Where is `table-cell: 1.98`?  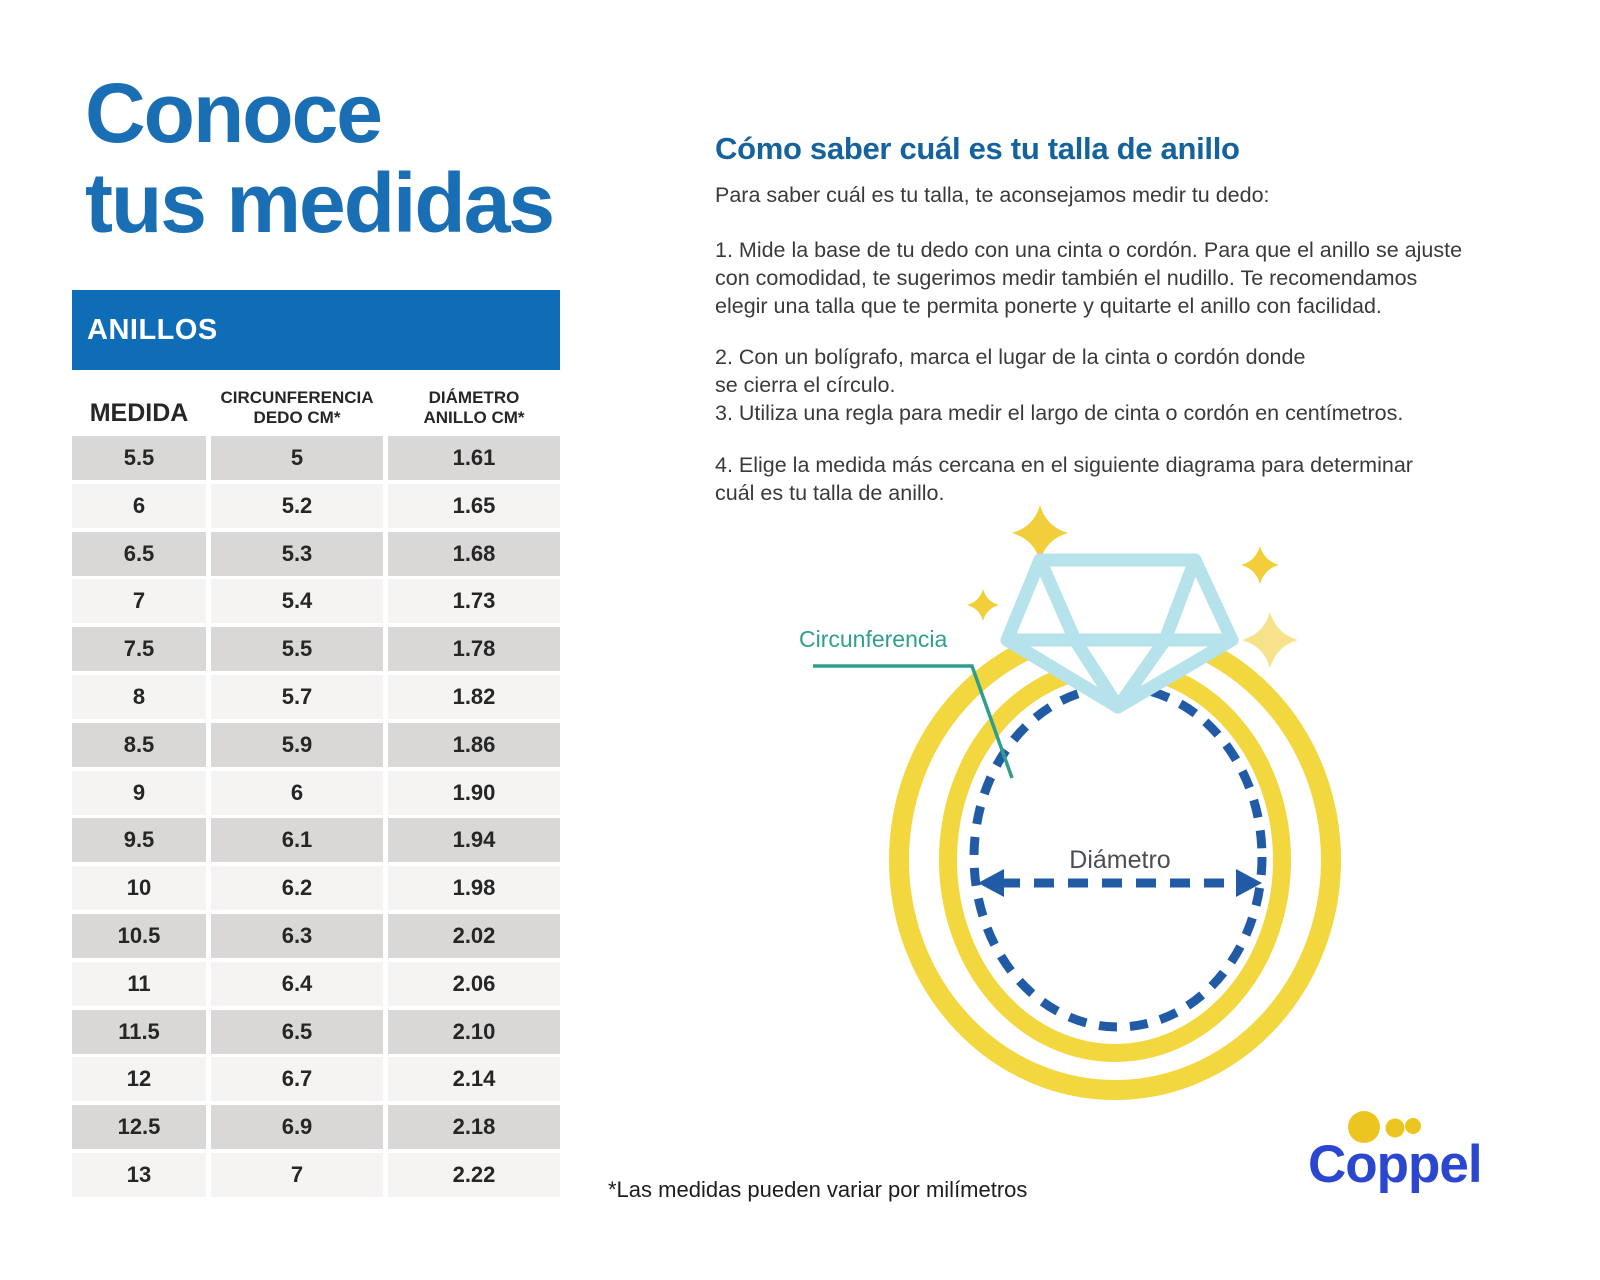 table-cell: 1.98 is located at coordinates (474, 888).